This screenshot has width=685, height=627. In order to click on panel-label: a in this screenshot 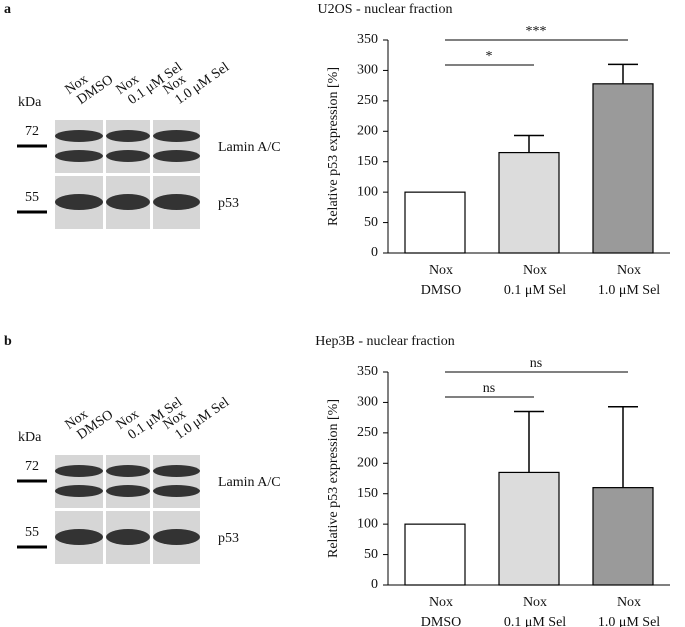, I will do `click(7, 9)`.